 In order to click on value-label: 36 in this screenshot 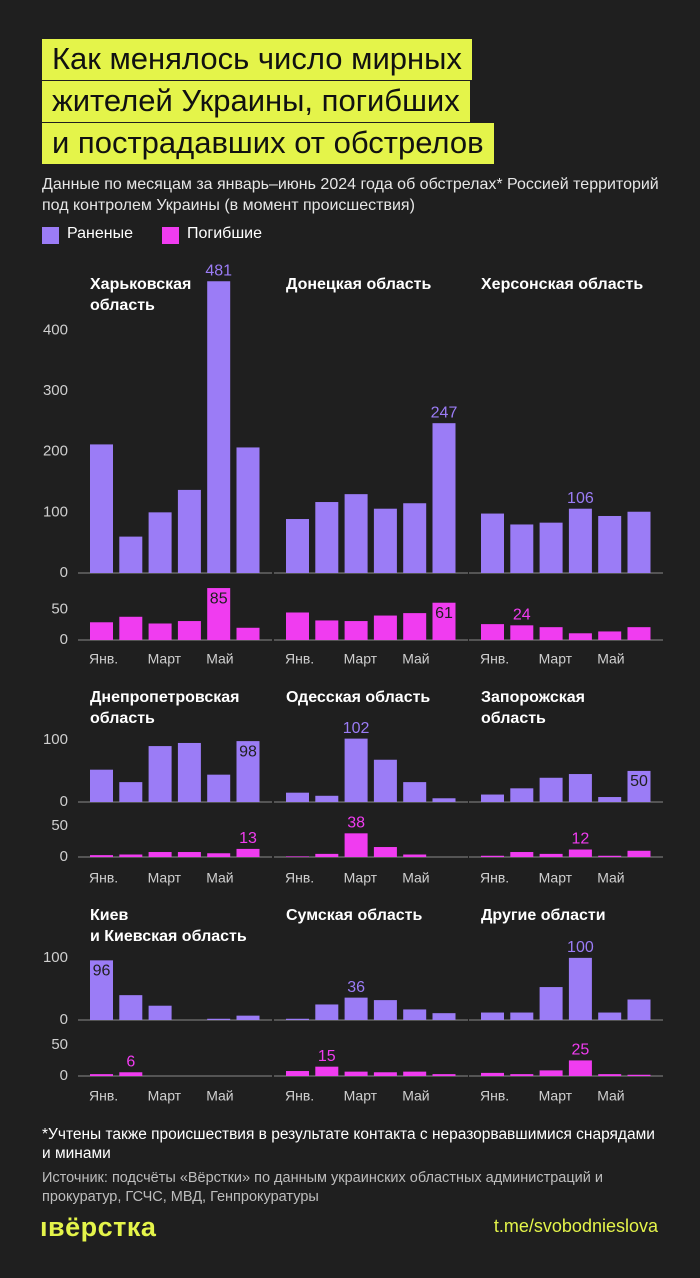, I will do `click(356, 987)`.